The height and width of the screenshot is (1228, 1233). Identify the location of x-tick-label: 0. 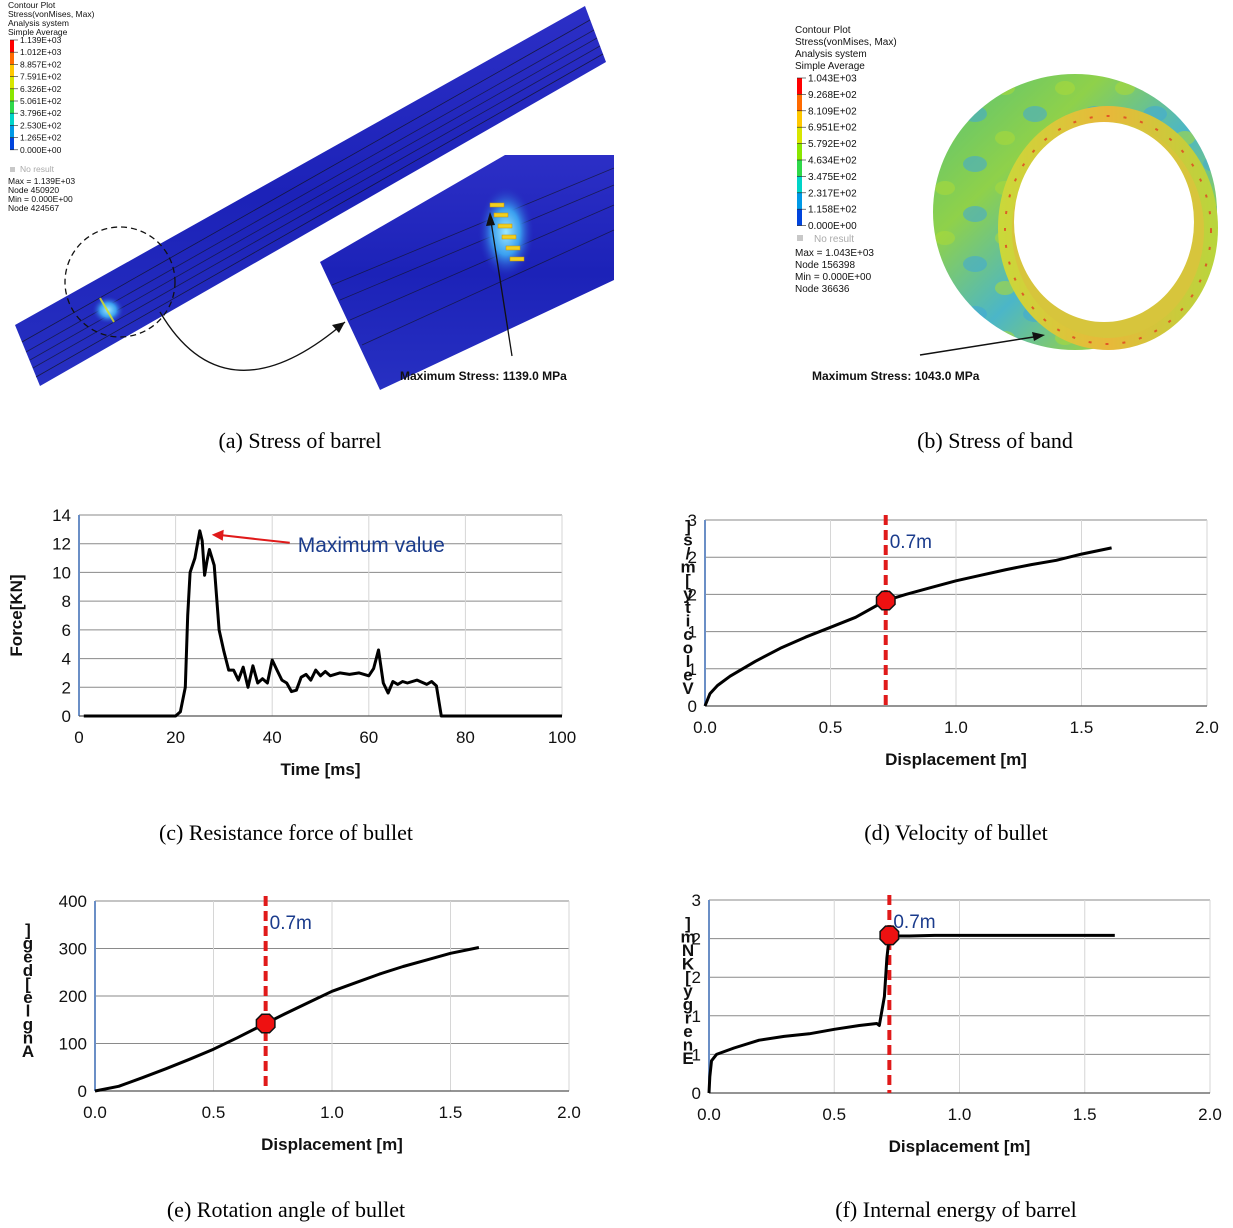
(78, 737).